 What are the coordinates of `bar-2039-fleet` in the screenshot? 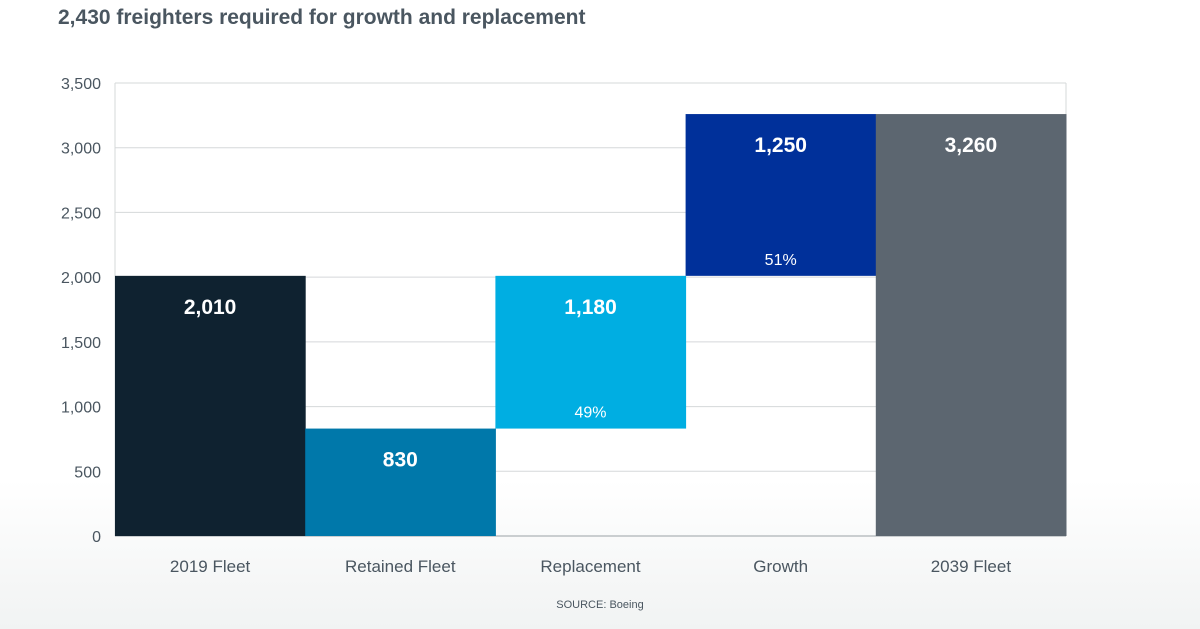 It's located at (971, 325).